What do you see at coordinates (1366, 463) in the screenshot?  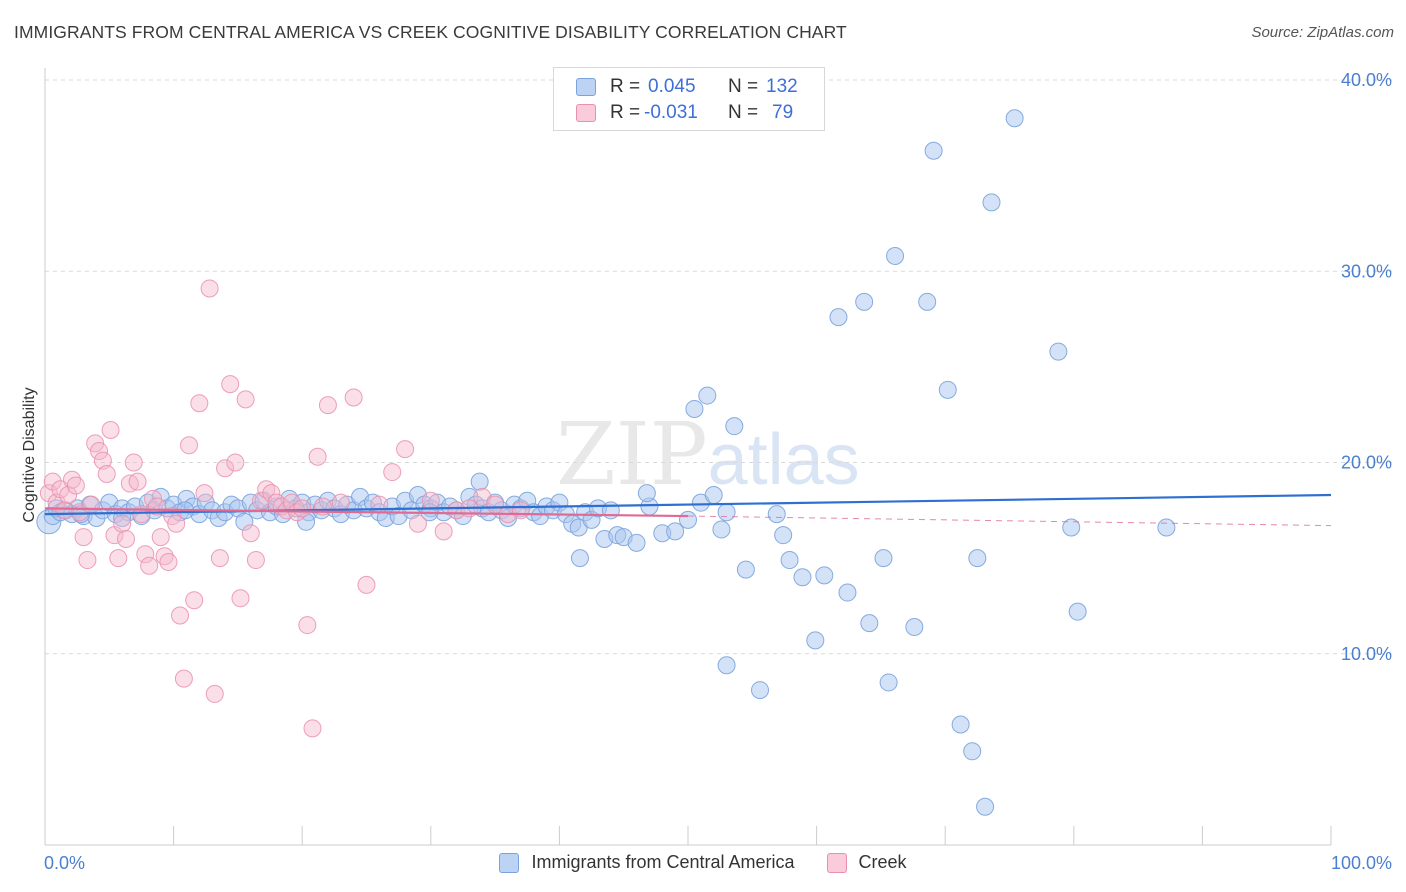 I see `y-tick-label: 20.0%` at bounding box center [1366, 463].